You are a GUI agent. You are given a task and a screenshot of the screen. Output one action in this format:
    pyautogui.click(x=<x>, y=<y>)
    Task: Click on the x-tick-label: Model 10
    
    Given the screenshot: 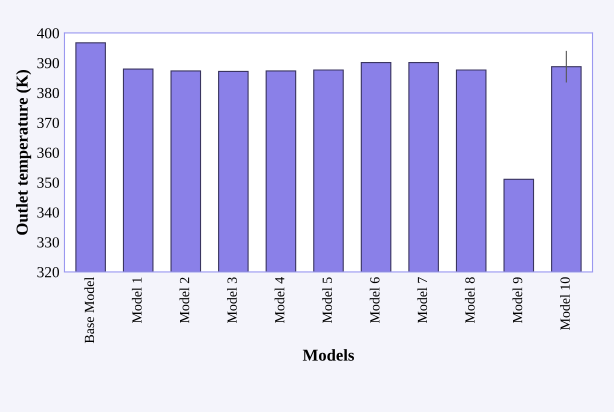 What is the action you would take?
    pyautogui.click(x=565, y=303)
    